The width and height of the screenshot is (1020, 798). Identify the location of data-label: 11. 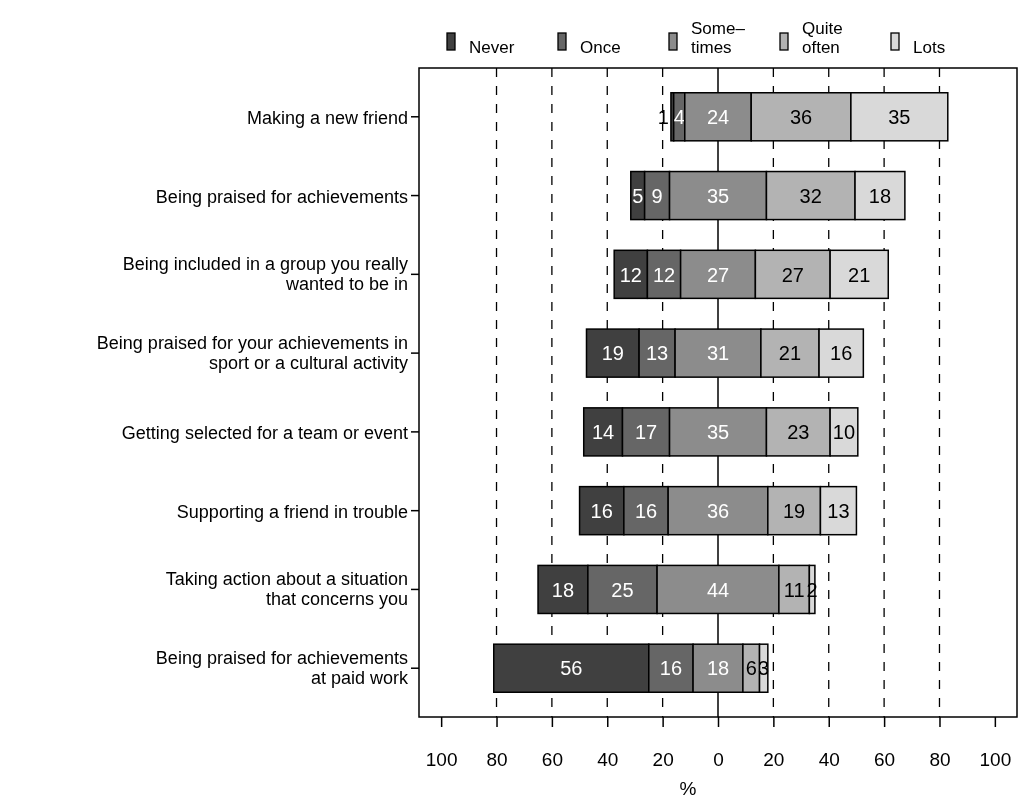
(794, 589).